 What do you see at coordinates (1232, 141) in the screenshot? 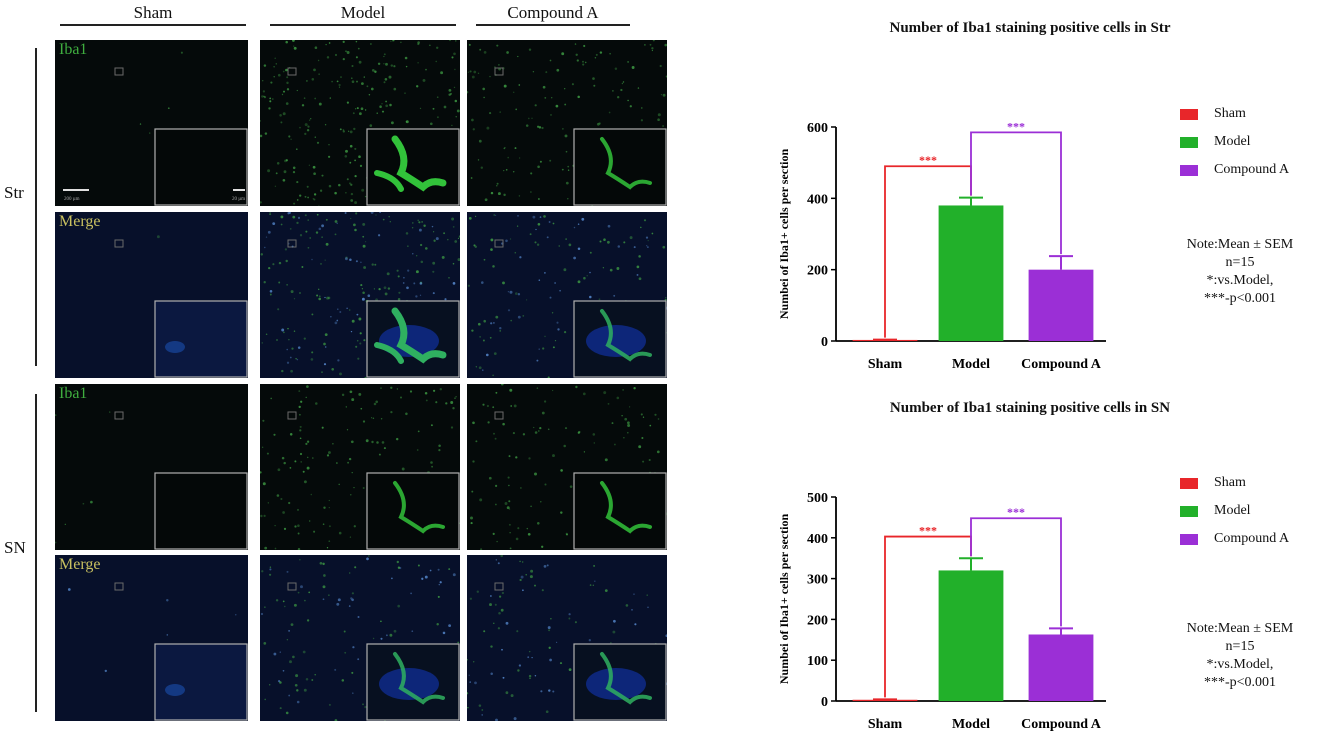
I see `legend-label: Model` at bounding box center [1232, 141].